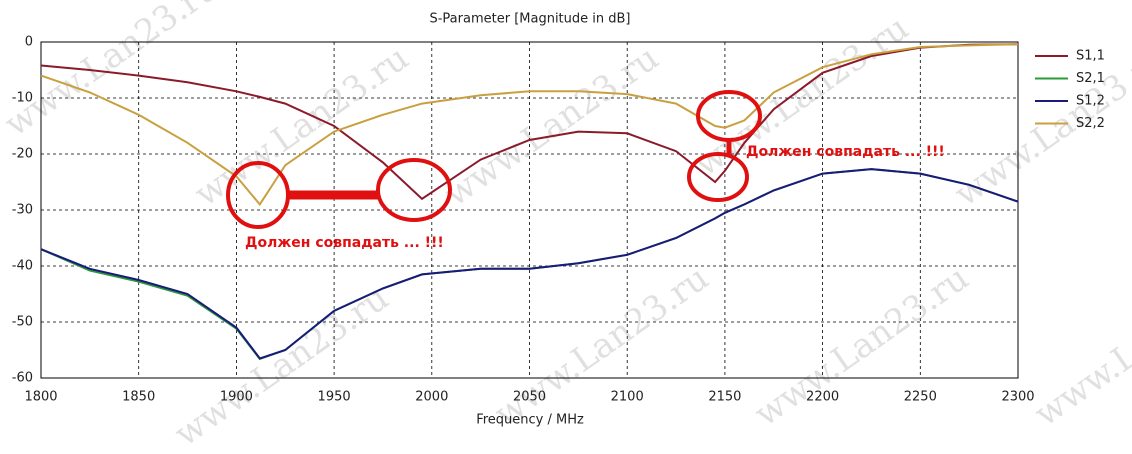 The image size is (1132, 454). I want to click on x-tick-label: 2050, so click(529, 397).